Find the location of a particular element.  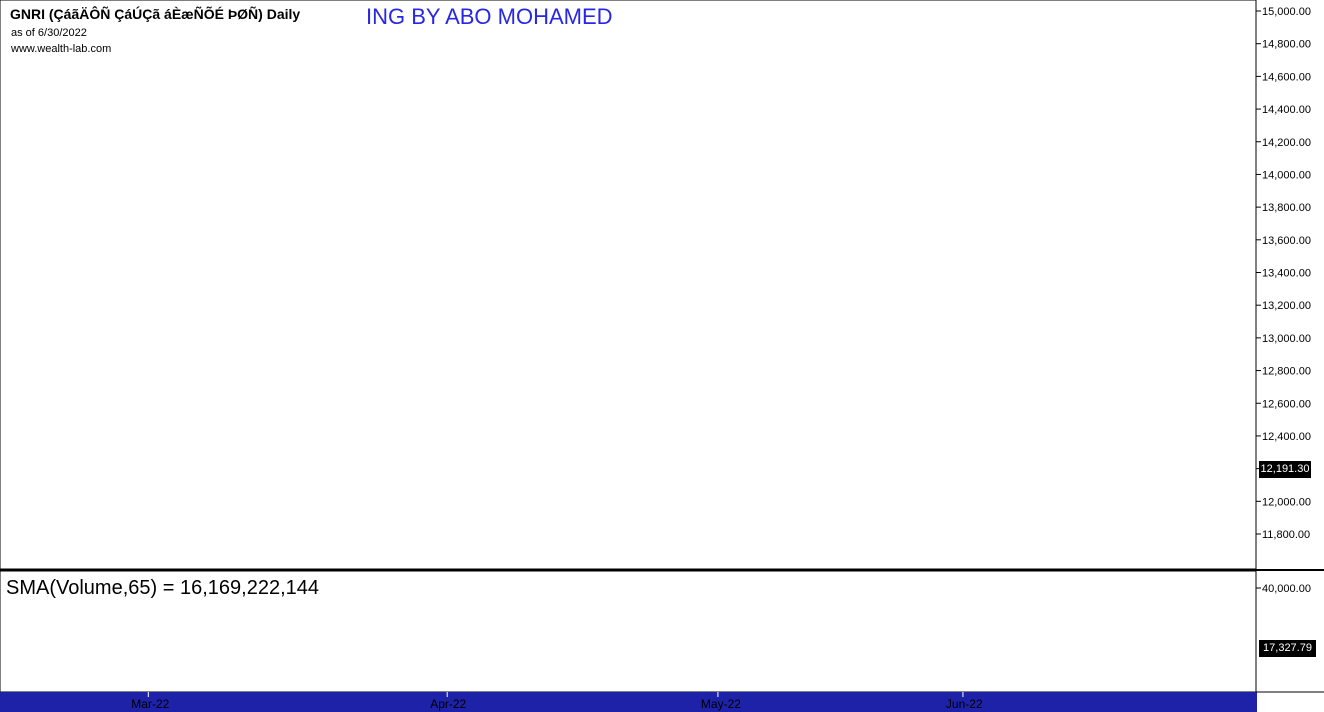

price-tick-label: 14,400.00 is located at coordinates (1286, 110).